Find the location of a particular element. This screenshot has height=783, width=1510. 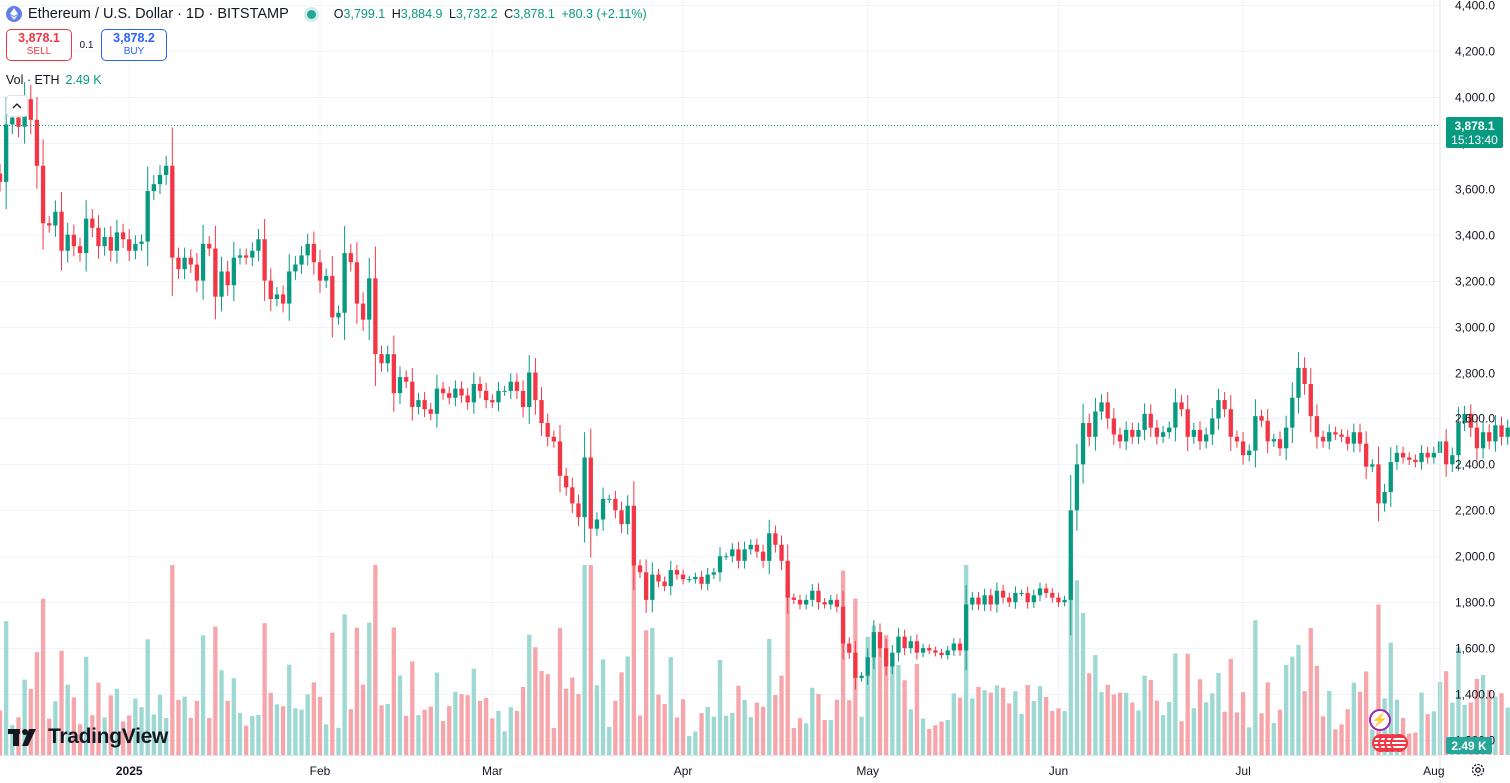

symbol-title: Ethereum / U.S. Dollar · 1D · BITSTAMP is located at coordinates (158, 14).